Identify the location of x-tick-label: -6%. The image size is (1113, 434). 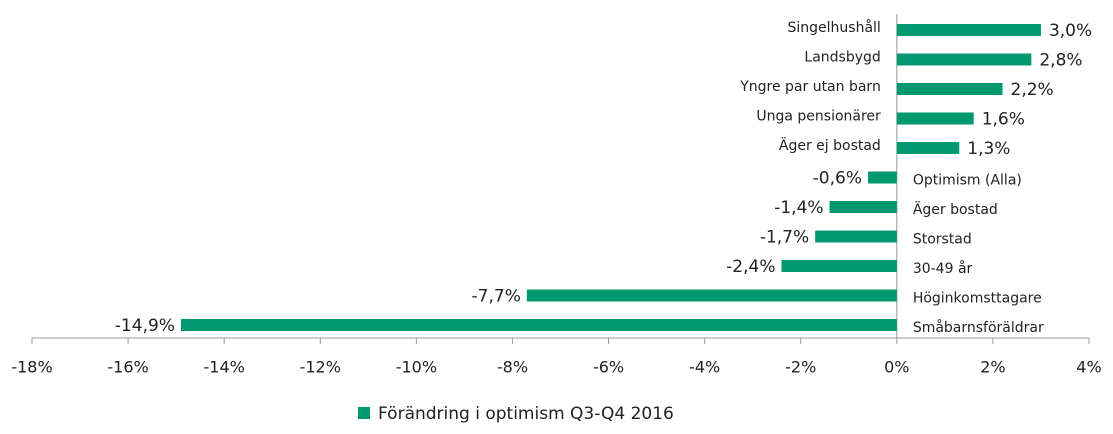
(608, 367).